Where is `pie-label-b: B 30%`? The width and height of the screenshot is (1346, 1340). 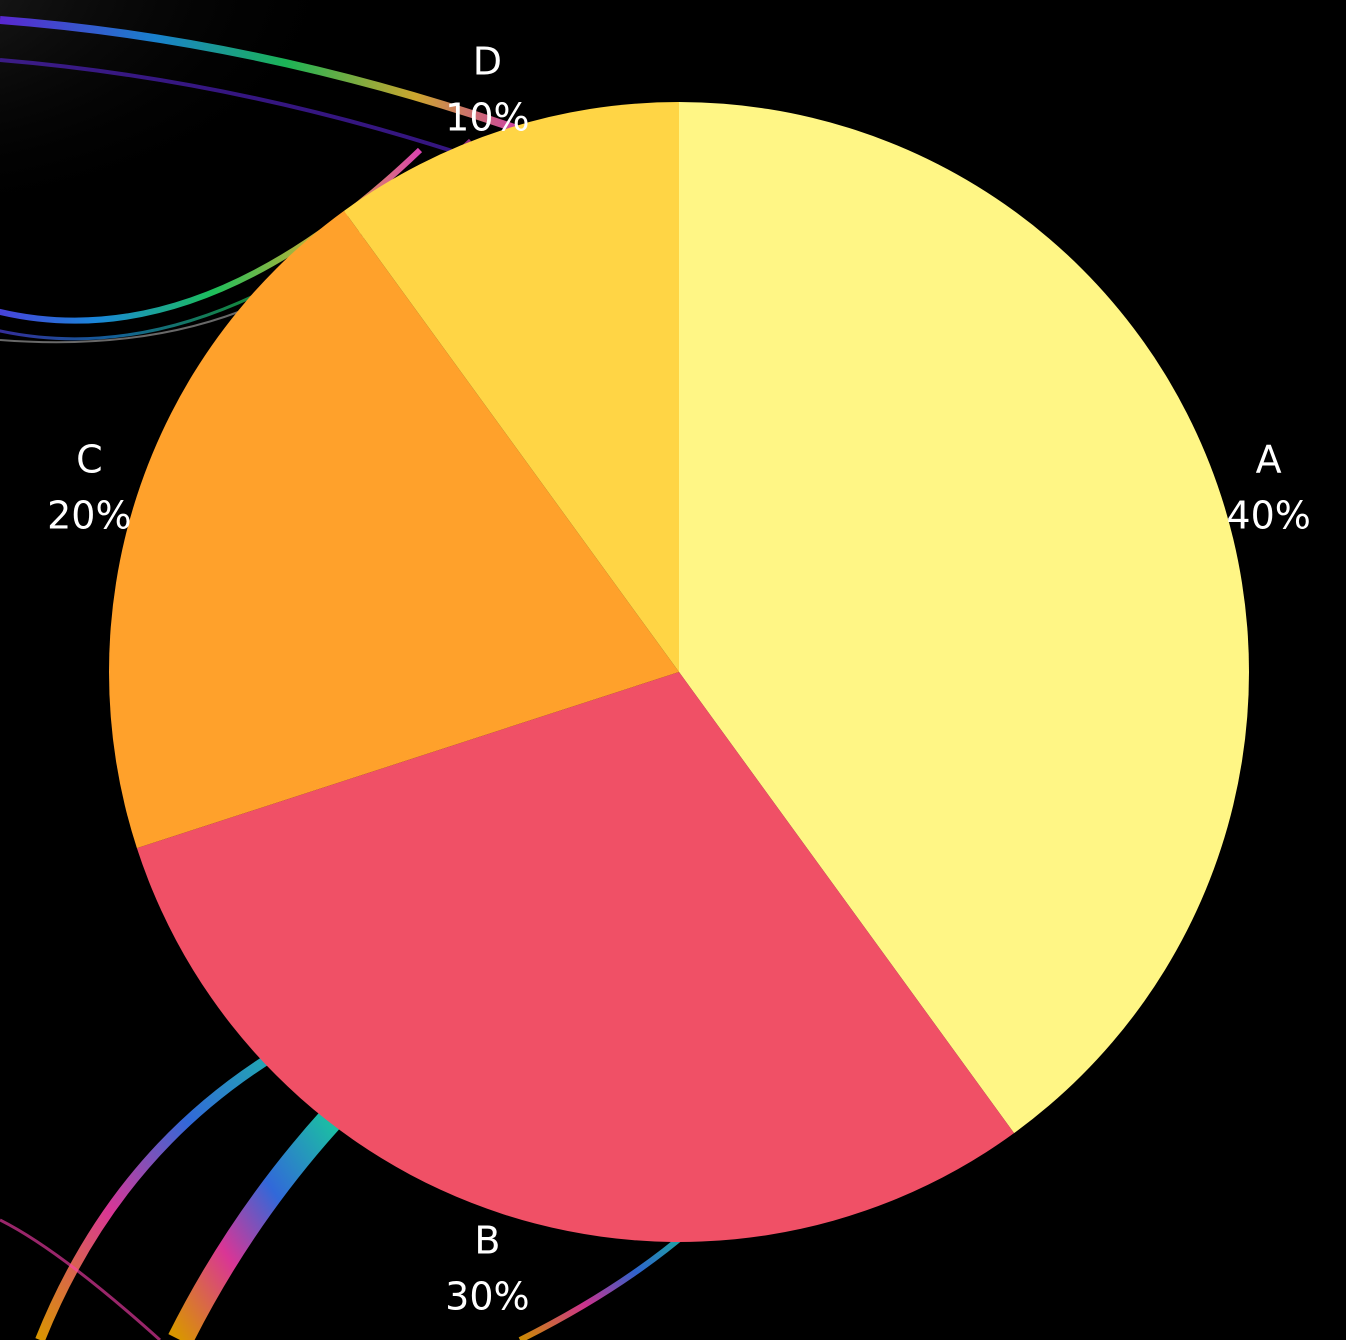 pie-label-b: B 30% is located at coordinates (487, 1269).